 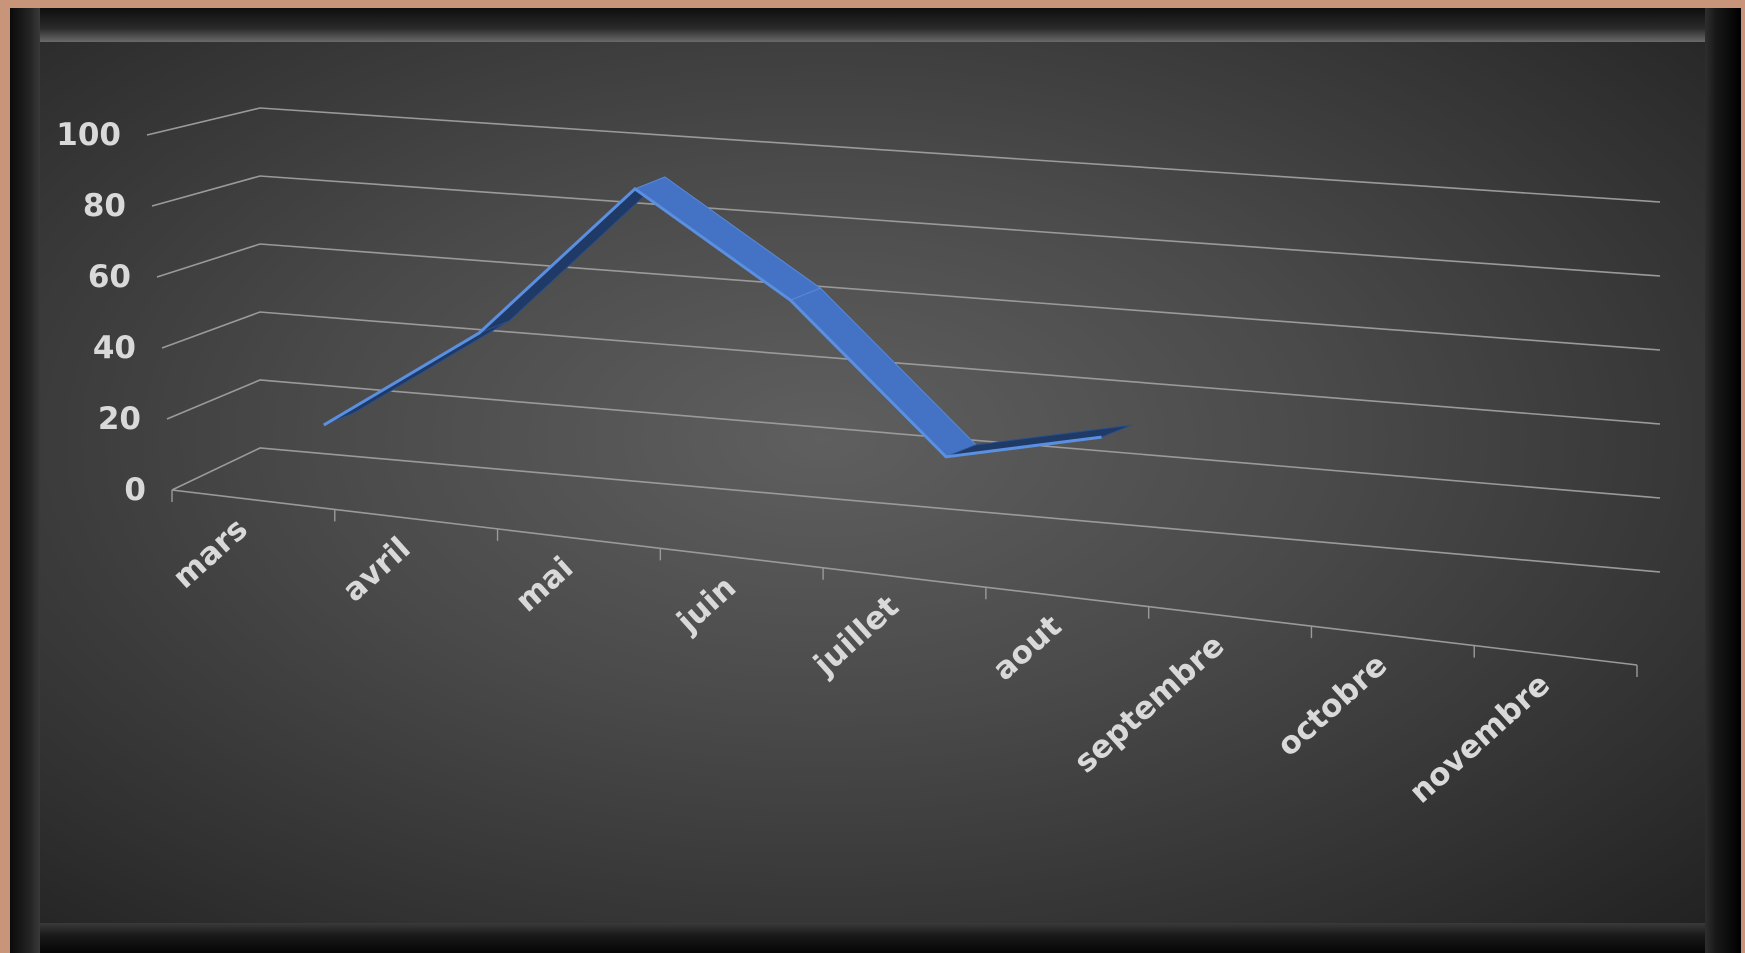 I want to click on frame-bevel-right, so click(x=1723, y=480).